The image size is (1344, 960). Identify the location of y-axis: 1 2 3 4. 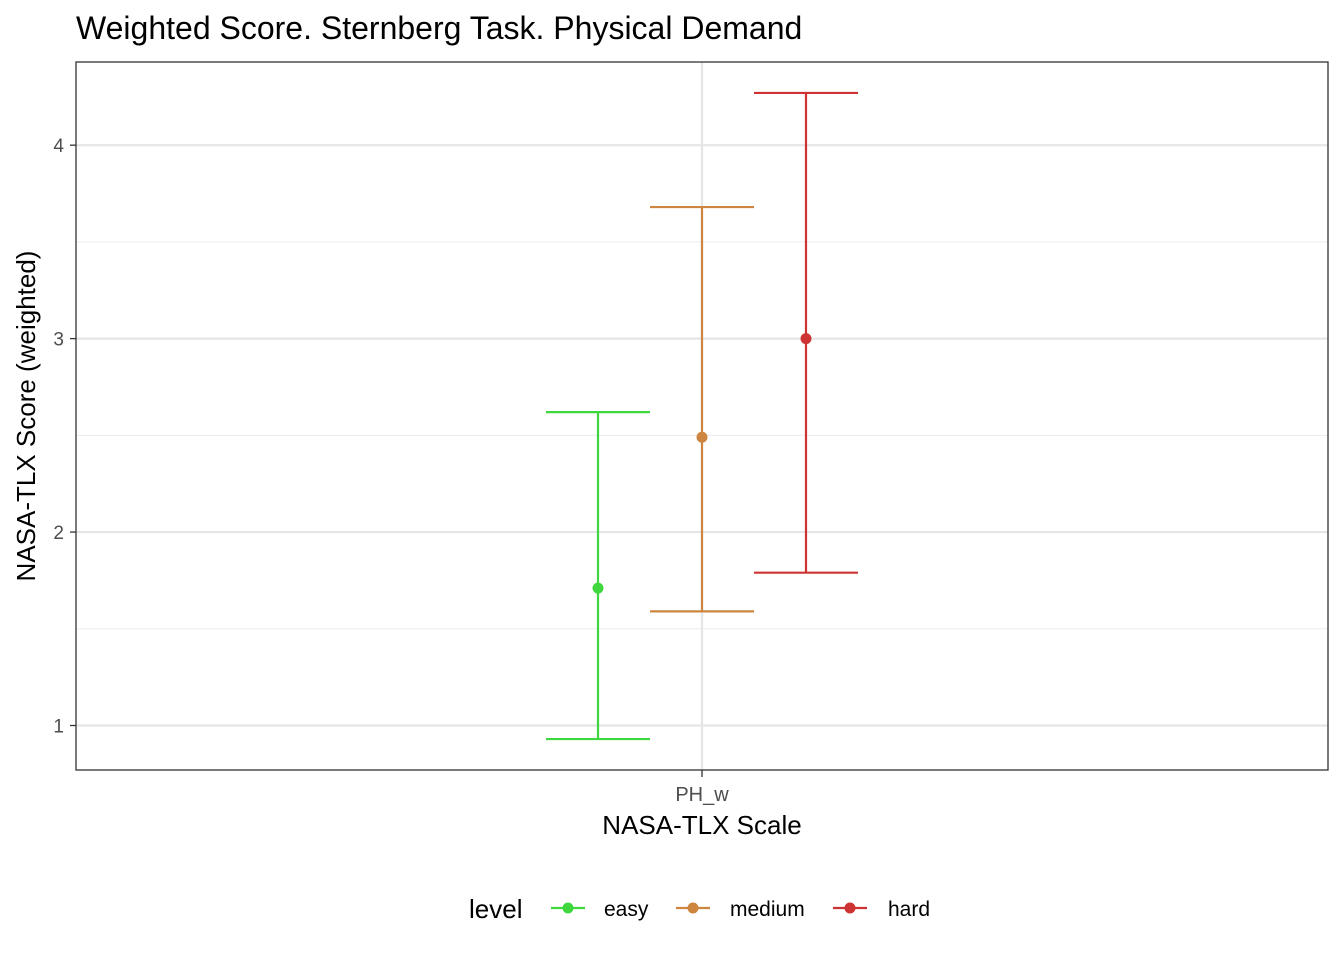
(64, 437).